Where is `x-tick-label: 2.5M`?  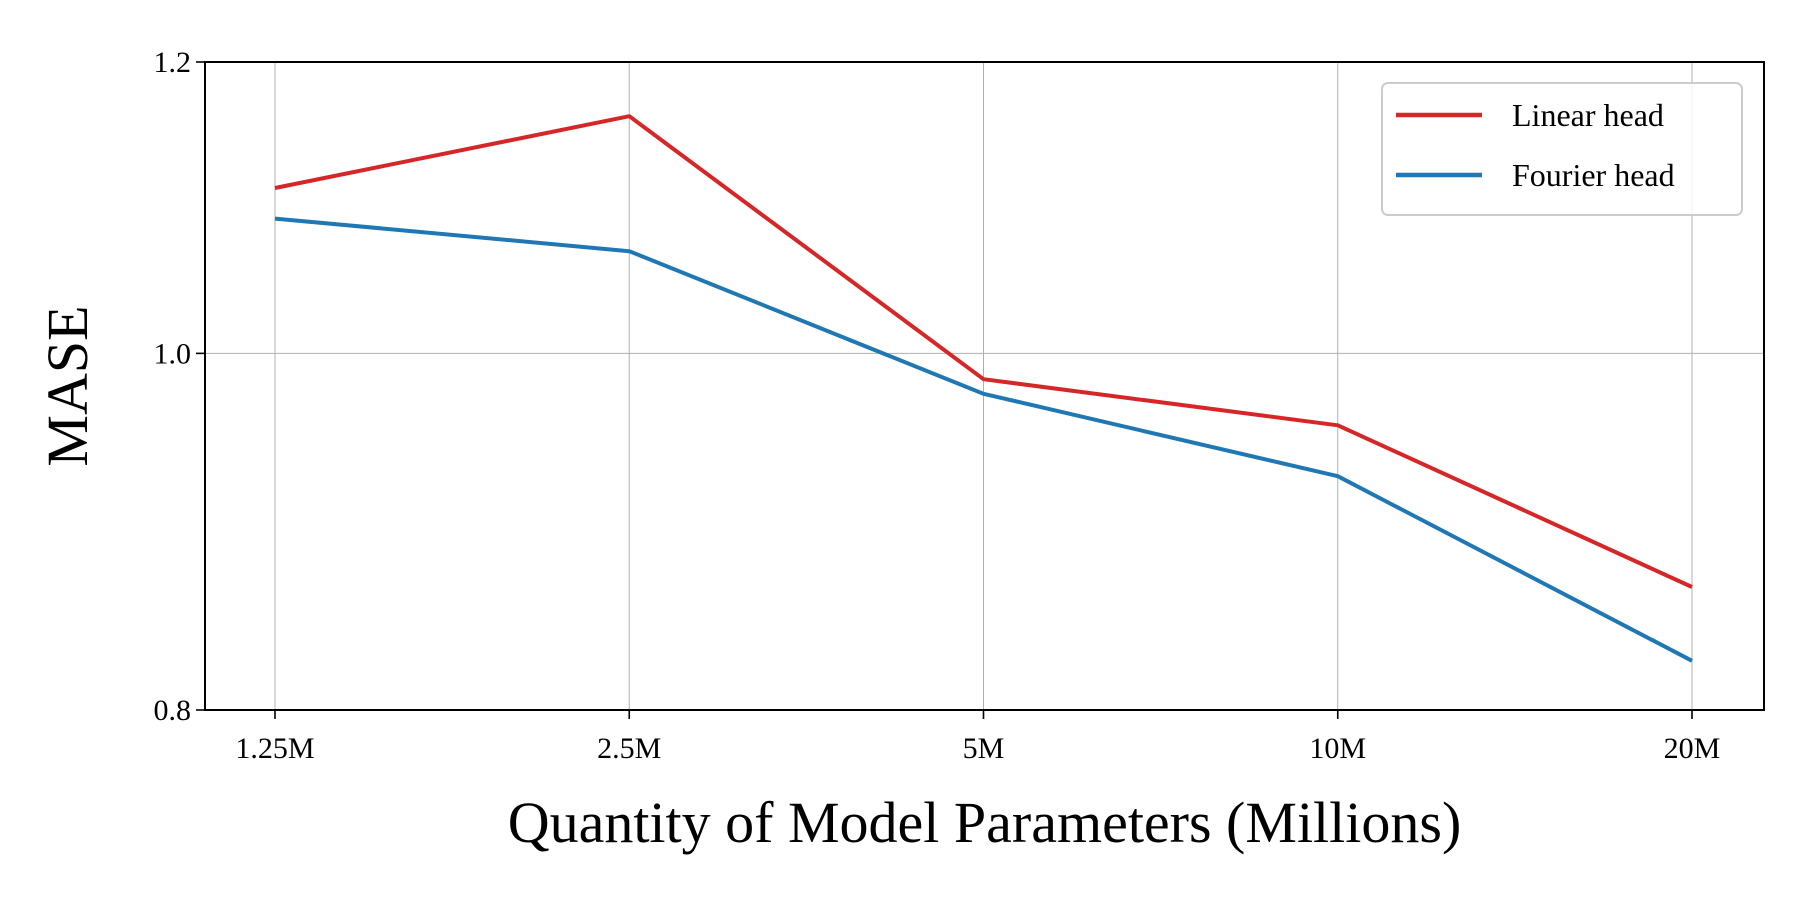 x-tick-label: 2.5M is located at coordinates (629, 748).